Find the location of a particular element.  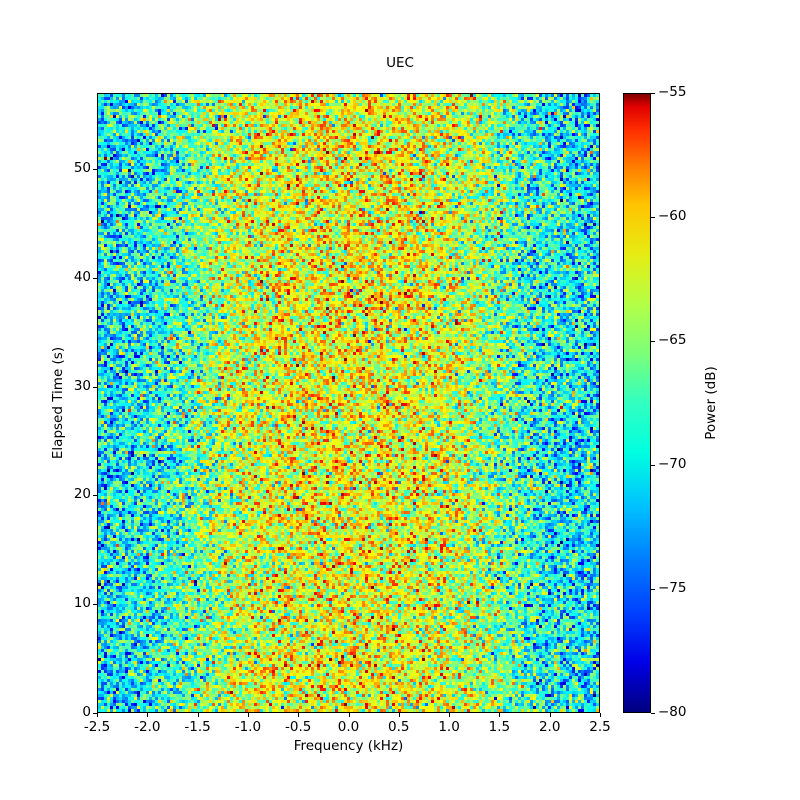

y-tick-label: 0 is located at coordinates (86, 712).